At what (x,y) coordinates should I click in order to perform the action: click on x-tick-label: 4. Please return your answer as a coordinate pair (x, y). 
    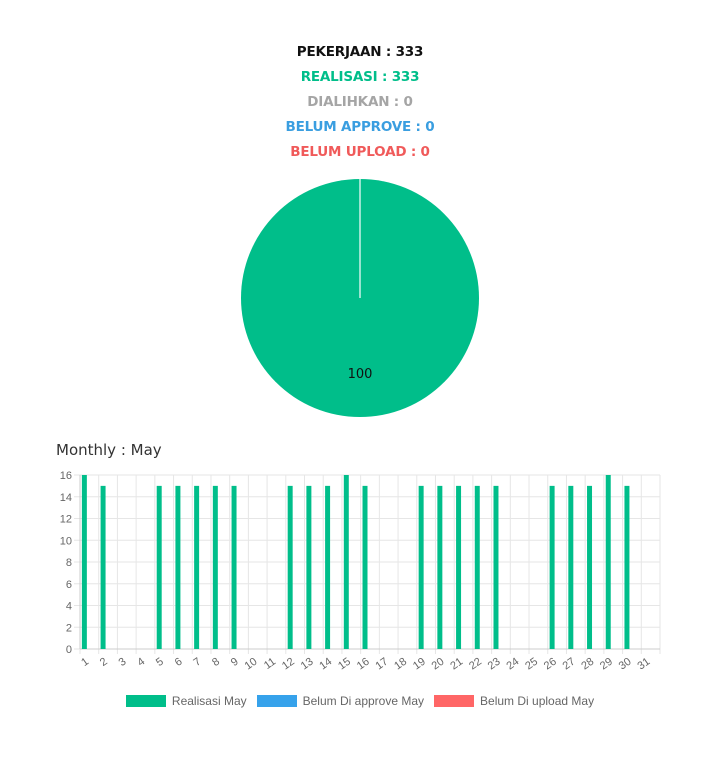
    Looking at the image, I should click on (141, 662).